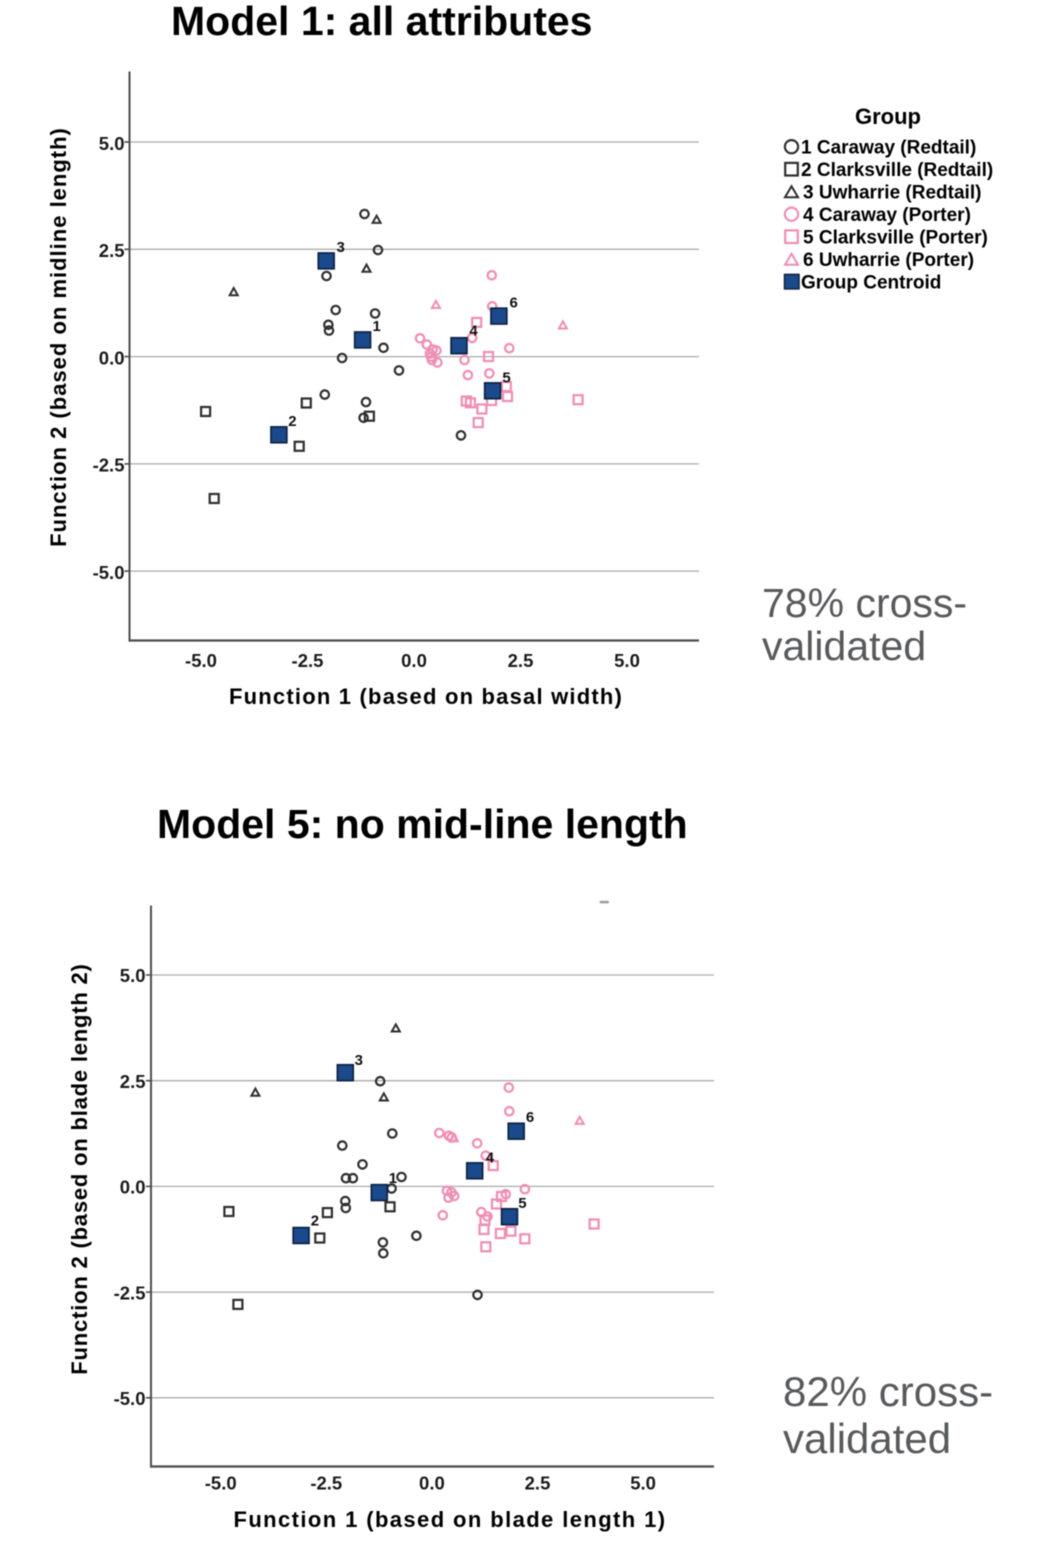 The width and height of the screenshot is (1047, 1554). What do you see at coordinates (888, 148) in the screenshot?
I see `svg-text: 1 Caraway (Redtail)` at bounding box center [888, 148].